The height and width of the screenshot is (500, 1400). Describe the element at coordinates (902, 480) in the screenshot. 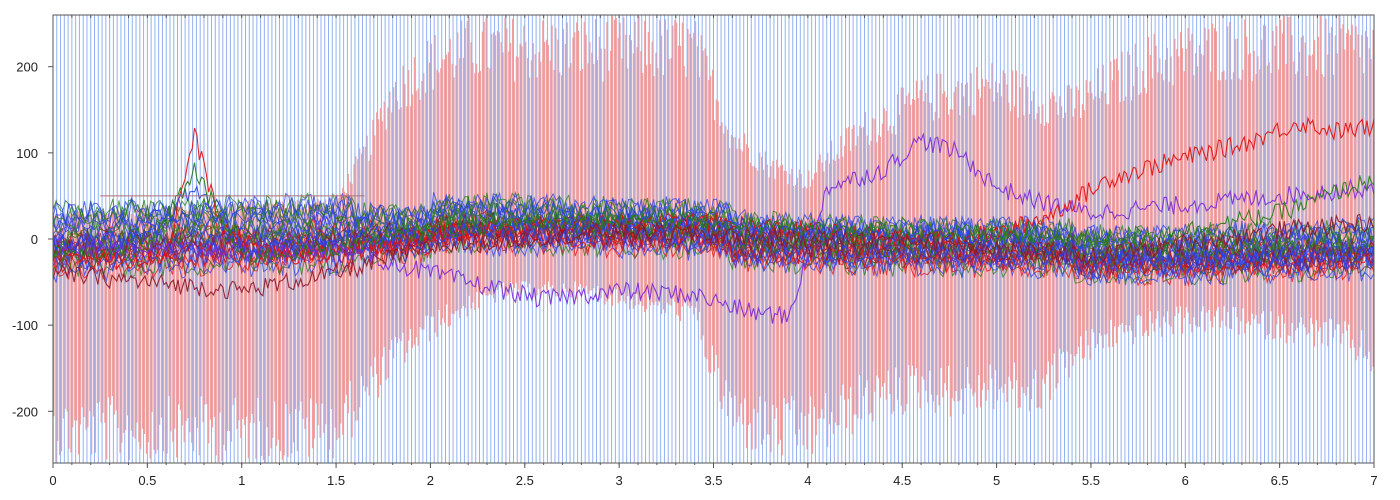

I see `x-tick-label: 4.5` at that location.